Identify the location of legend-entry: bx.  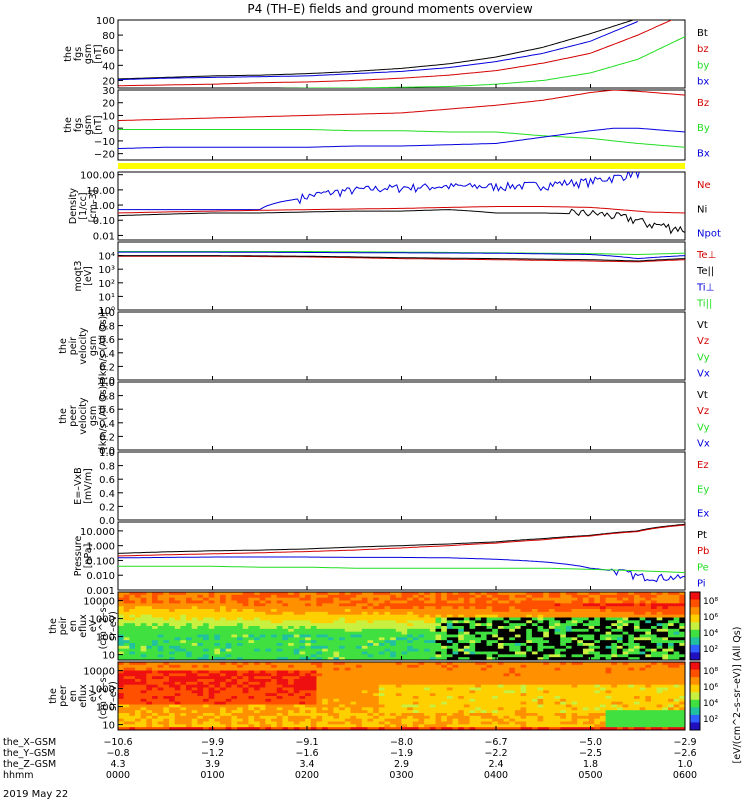
(703, 82).